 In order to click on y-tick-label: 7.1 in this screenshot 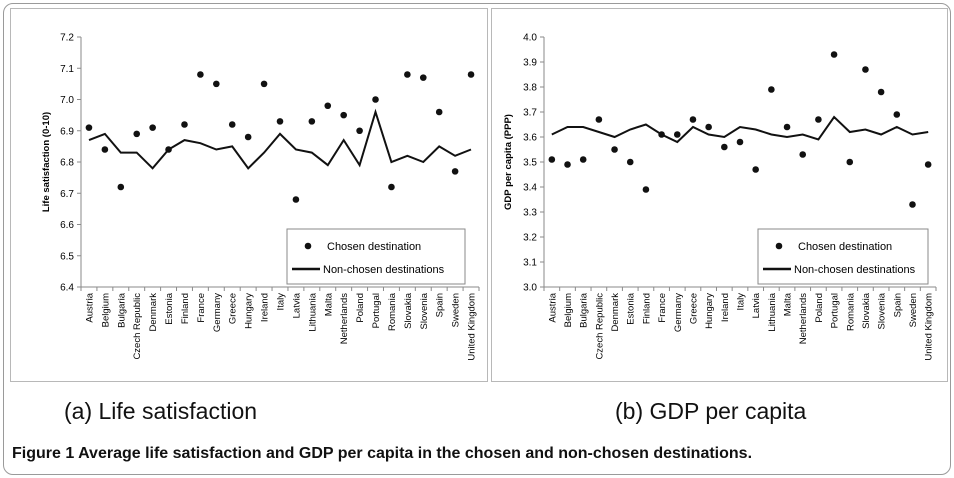, I will do `click(67, 69)`.